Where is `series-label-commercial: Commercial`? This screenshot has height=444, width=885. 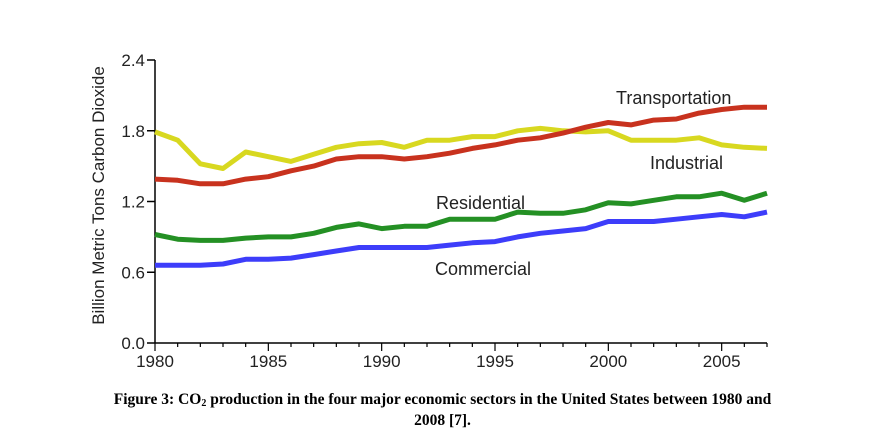
series-label-commercial: Commercial is located at coordinates (483, 269).